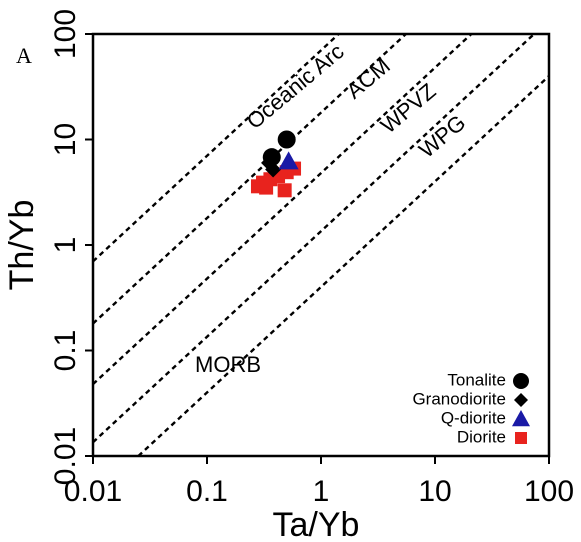 The width and height of the screenshot is (581, 542). Describe the element at coordinates (65, 34) in the screenshot. I see `y-tick-label: 100` at that location.